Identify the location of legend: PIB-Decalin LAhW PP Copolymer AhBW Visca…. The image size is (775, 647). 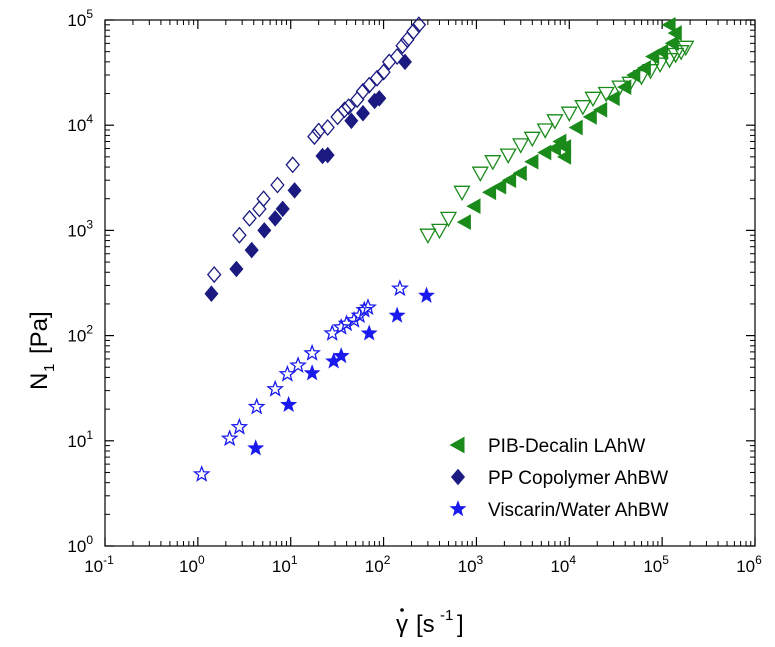
(559, 478).